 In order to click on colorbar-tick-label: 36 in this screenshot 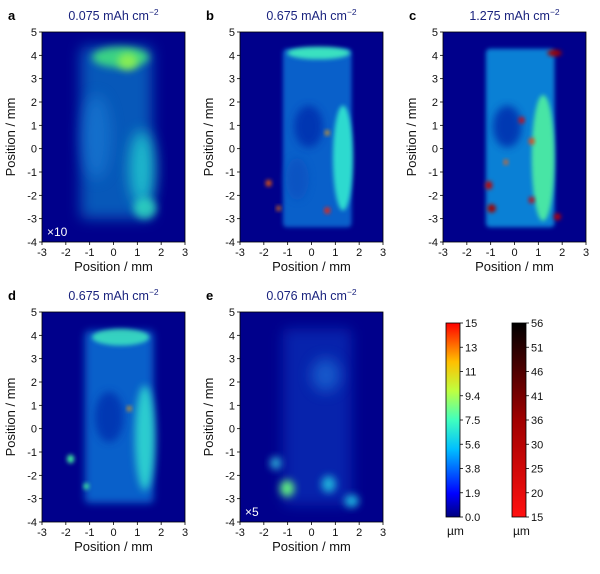, I will do `click(537, 421)`.